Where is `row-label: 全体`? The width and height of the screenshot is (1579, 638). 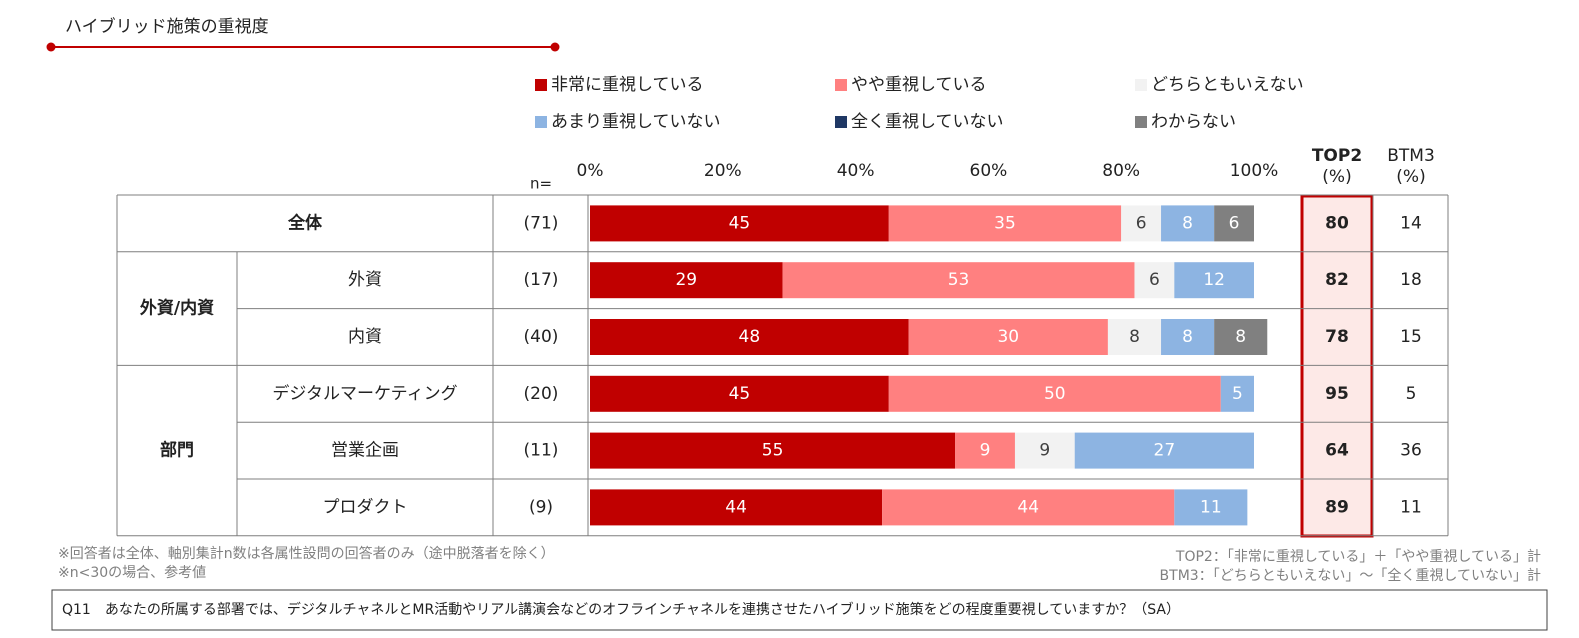 row-label: 全体 is located at coordinates (305, 222).